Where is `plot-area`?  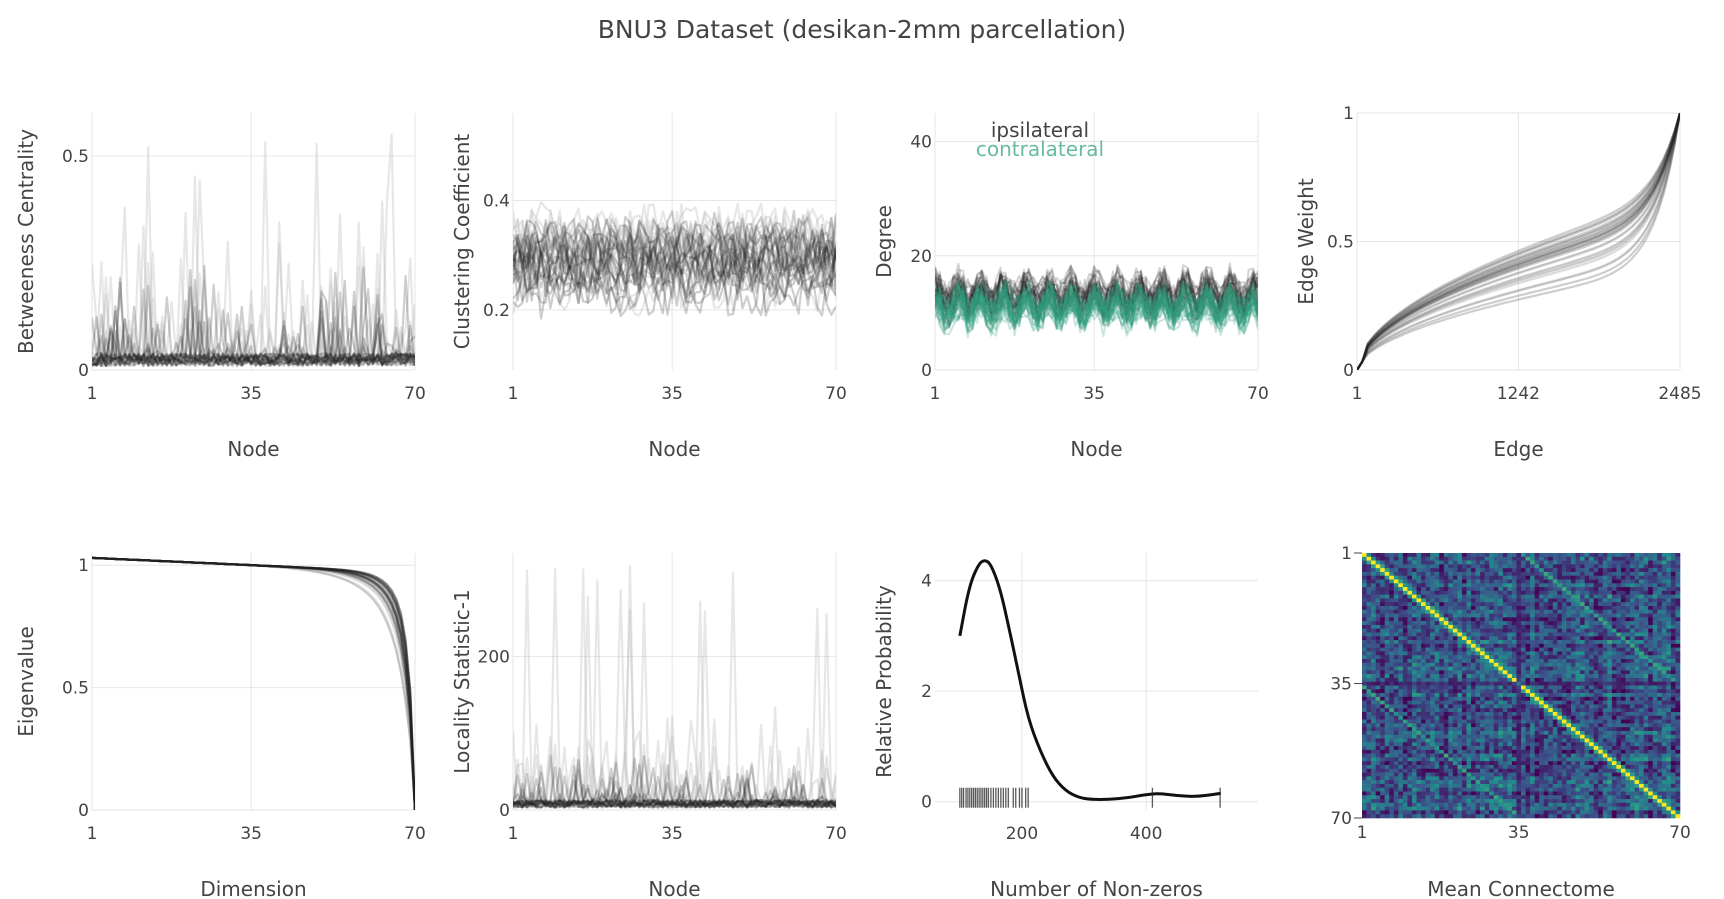
plot-area is located at coordinates (674, 260).